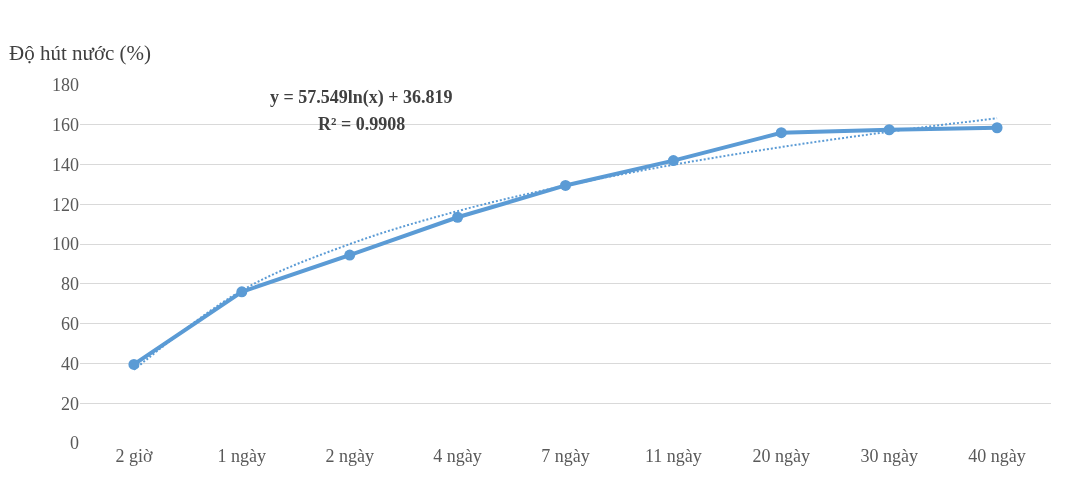 The image size is (1091, 493). What do you see at coordinates (673, 456) in the screenshot?
I see `x-tick-label: 11 ngày` at bounding box center [673, 456].